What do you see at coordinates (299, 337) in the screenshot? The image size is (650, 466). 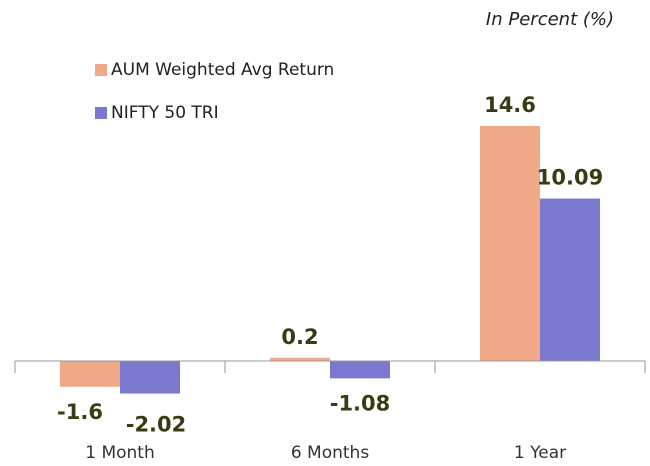 I see `value-label: 0.2` at bounding box center [299, 337].